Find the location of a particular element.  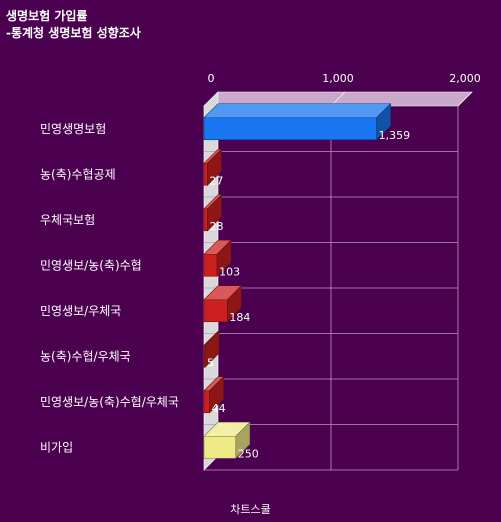

value-label: 103 is located at coordinates (229, 271).